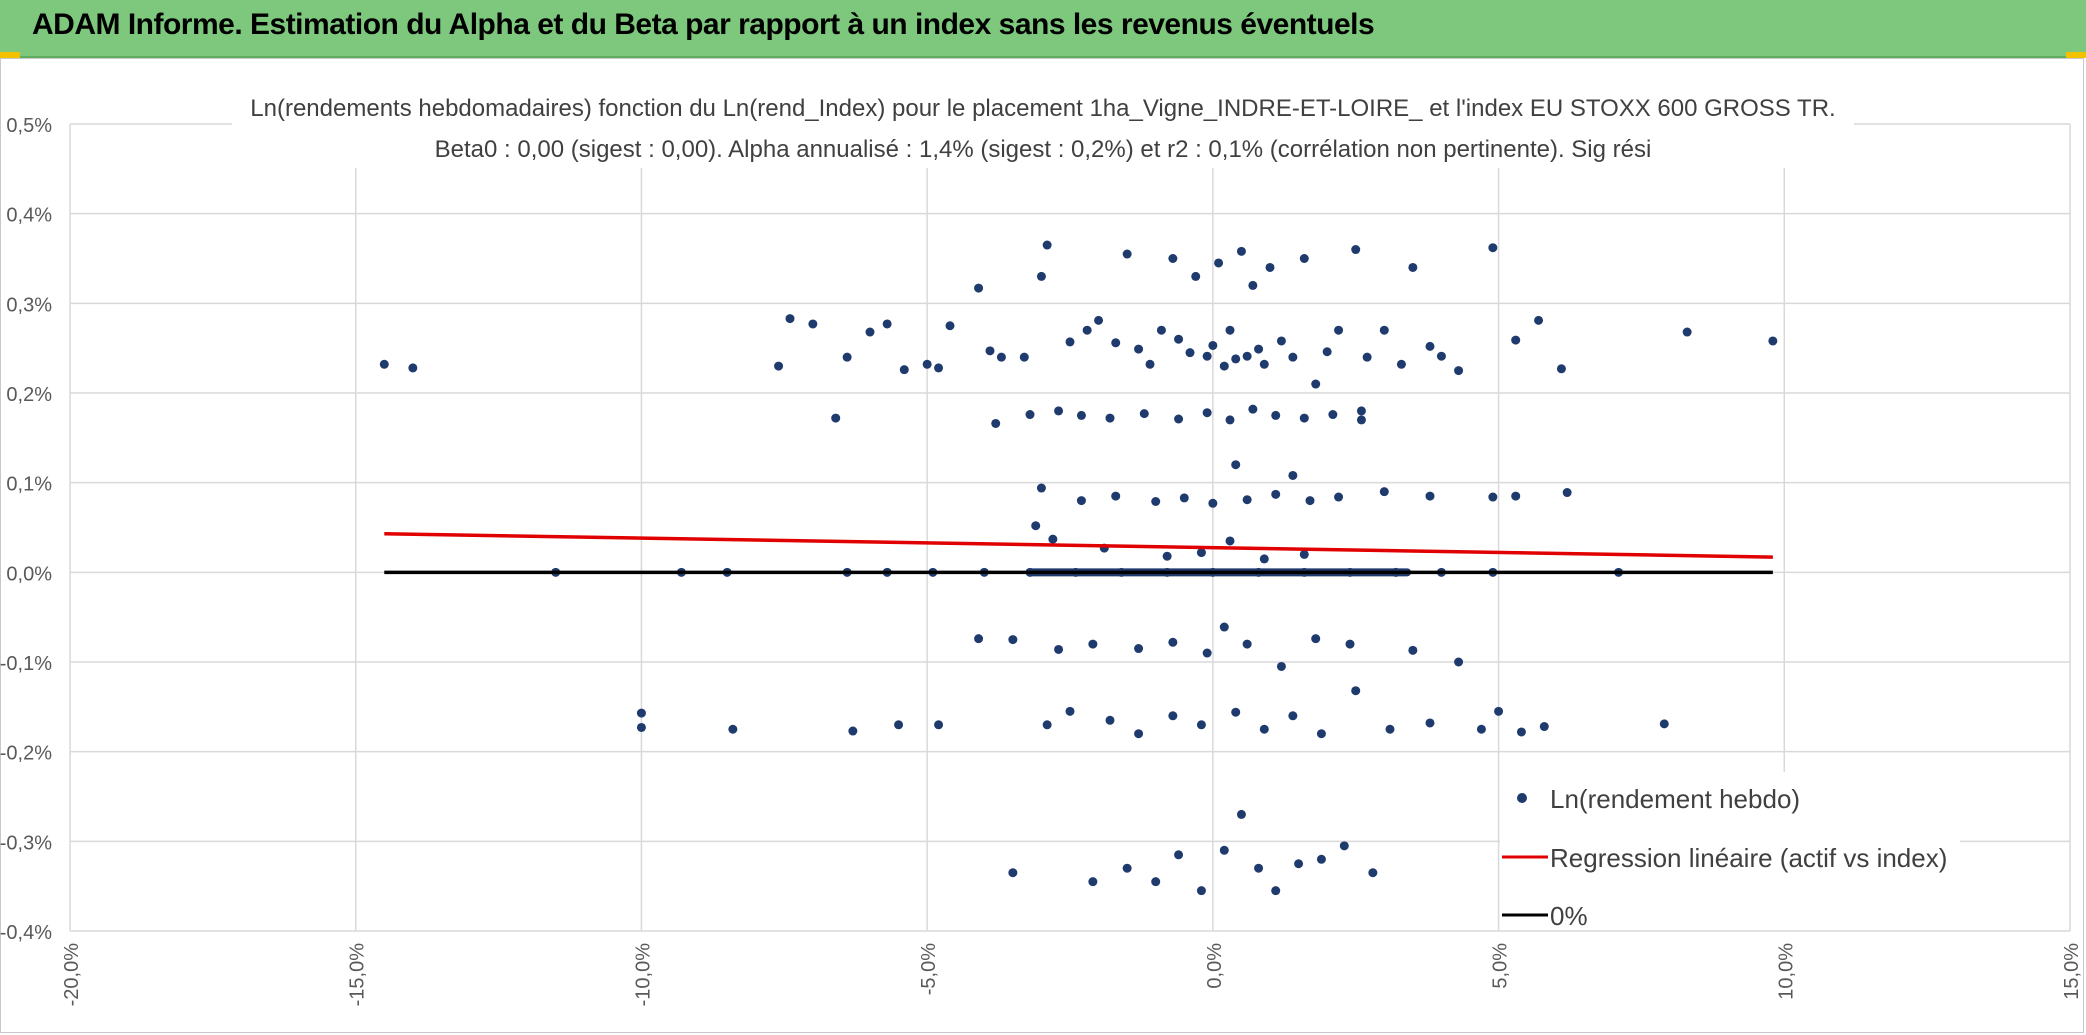 This screenshot has height=1035, width=2086. Describe the element at coordinates (1043, 133) in the screenshot. I see `title-background` at that location.